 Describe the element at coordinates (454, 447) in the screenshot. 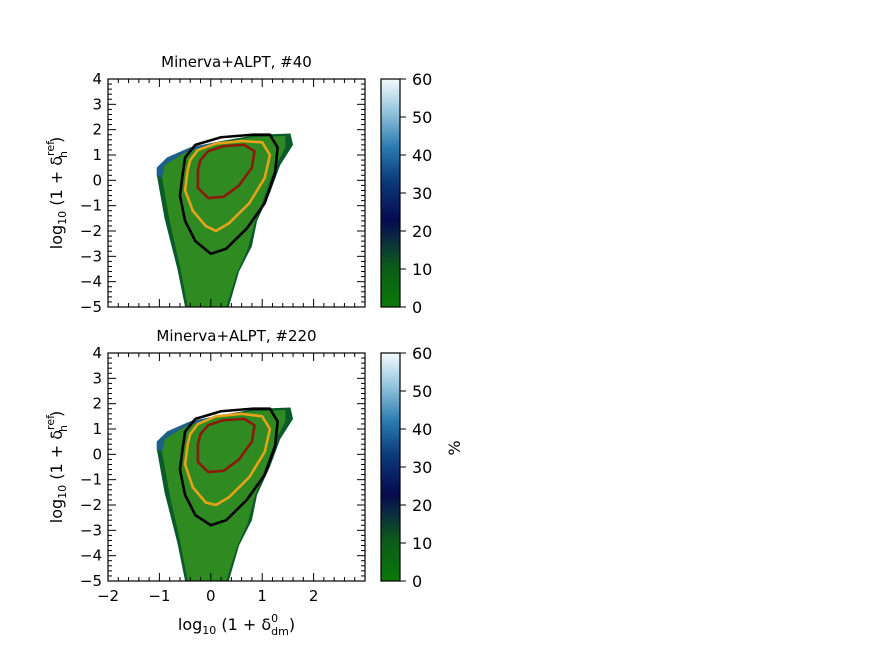

I see `colorbar-label: %` at that location.